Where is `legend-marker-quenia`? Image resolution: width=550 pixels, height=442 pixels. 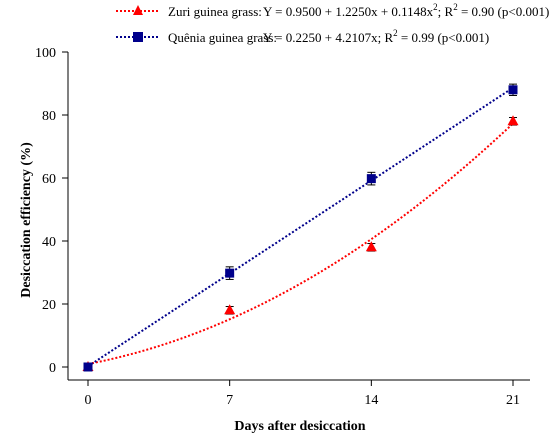
legend-marker-quenia is located at coordinates (138, 37).